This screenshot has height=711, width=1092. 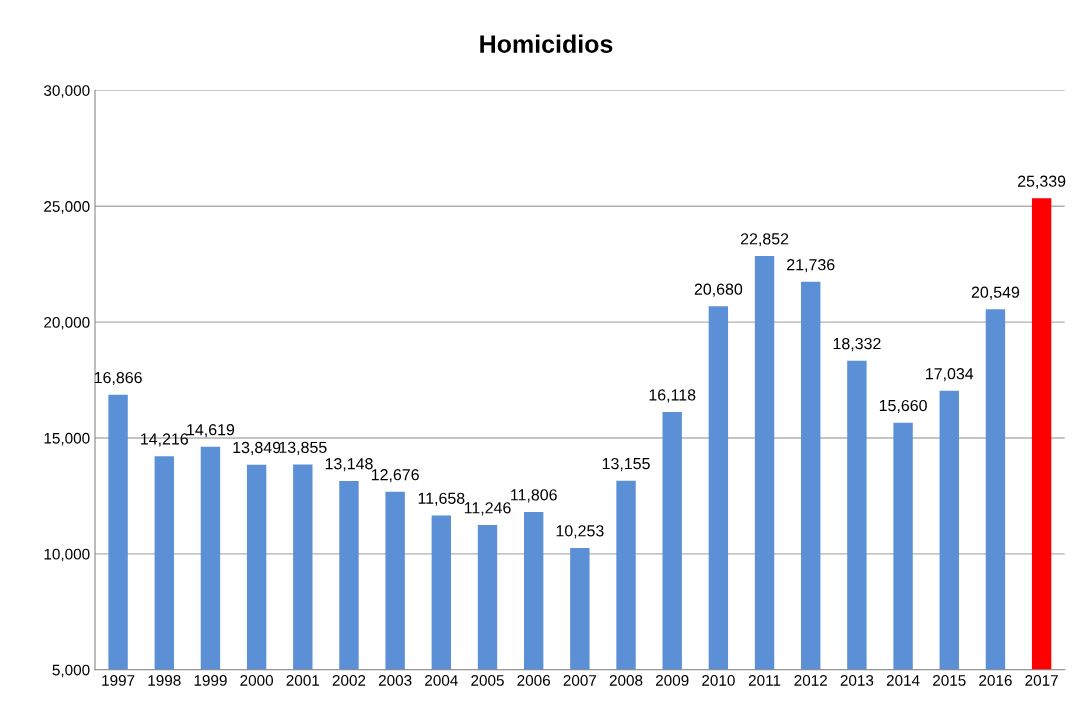 What do you see at coordinates (349, 465) in the screenshot?
I see `data-label: 13,148` at bounding box center [349, 465].